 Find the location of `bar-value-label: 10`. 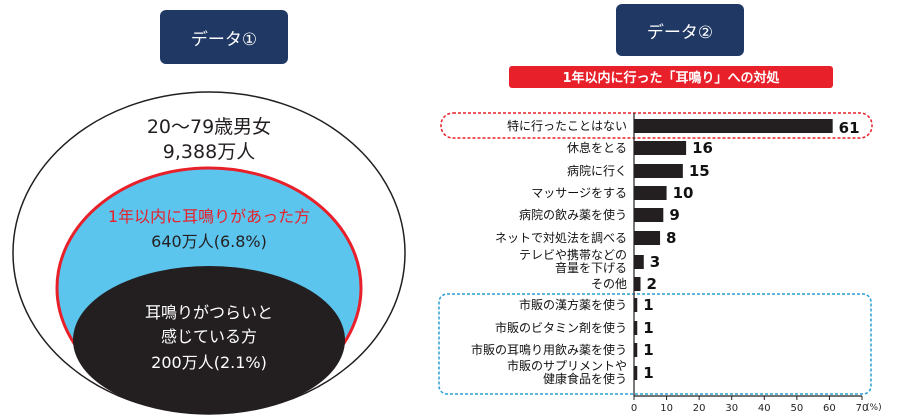

bar-value-label: 10 is located at coordinates (683, 193).